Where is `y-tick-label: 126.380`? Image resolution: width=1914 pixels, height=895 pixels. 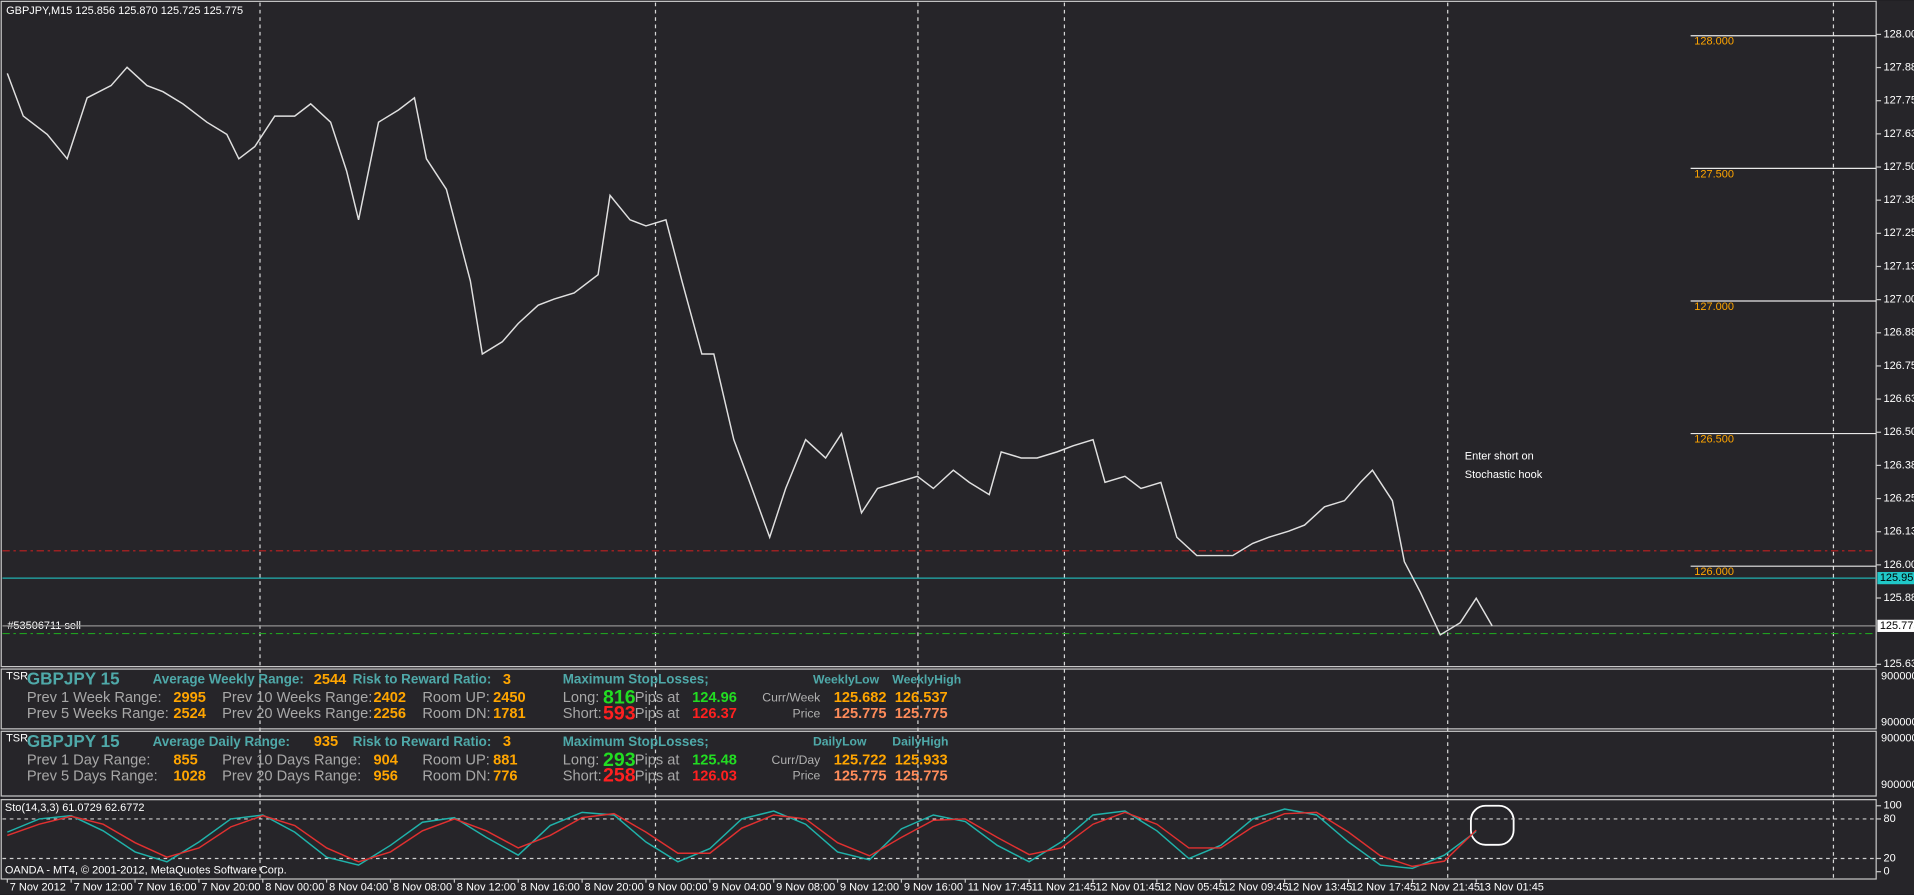
y-tick-label: 126.380 is located at coordinates (1898, 465).